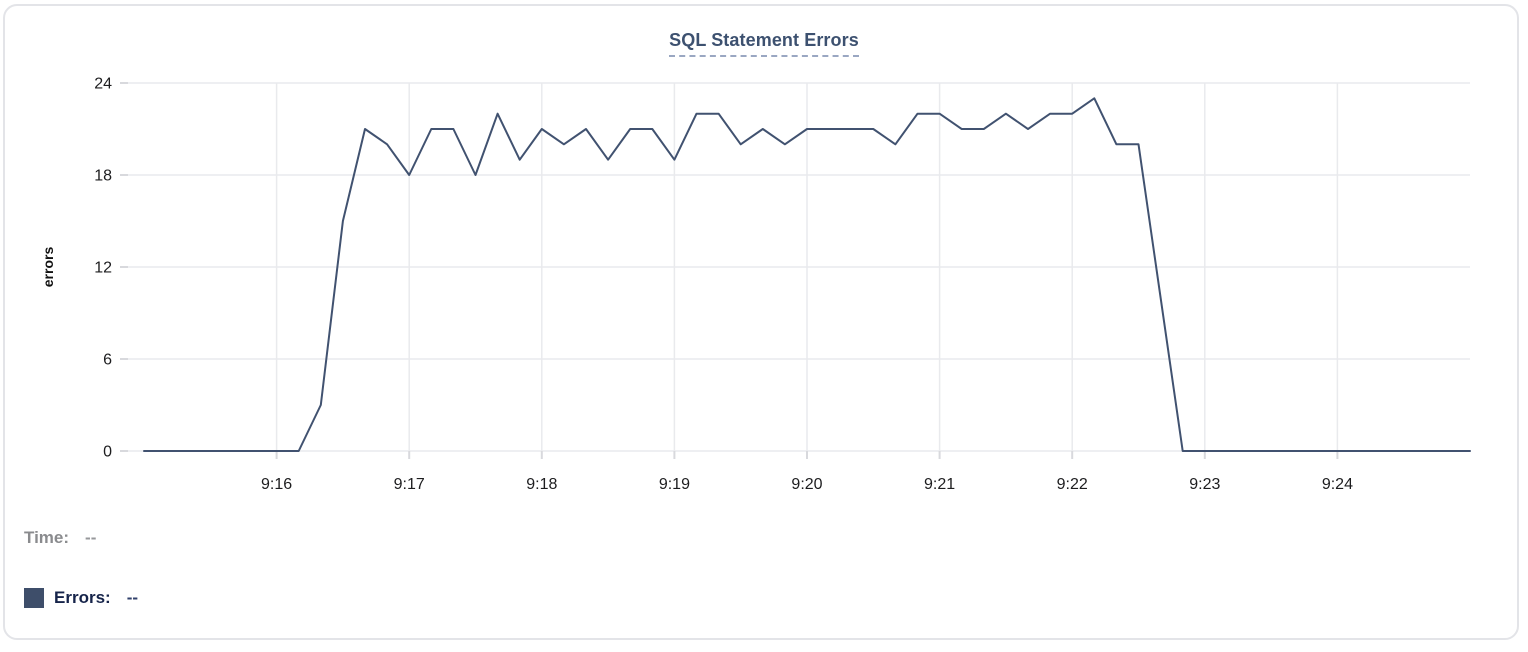 This screenshot has height=652, width=1528. Describe the element at coordinates (276, 484) in the screenshot. I see `x-tick-label: 9:16` at that location.